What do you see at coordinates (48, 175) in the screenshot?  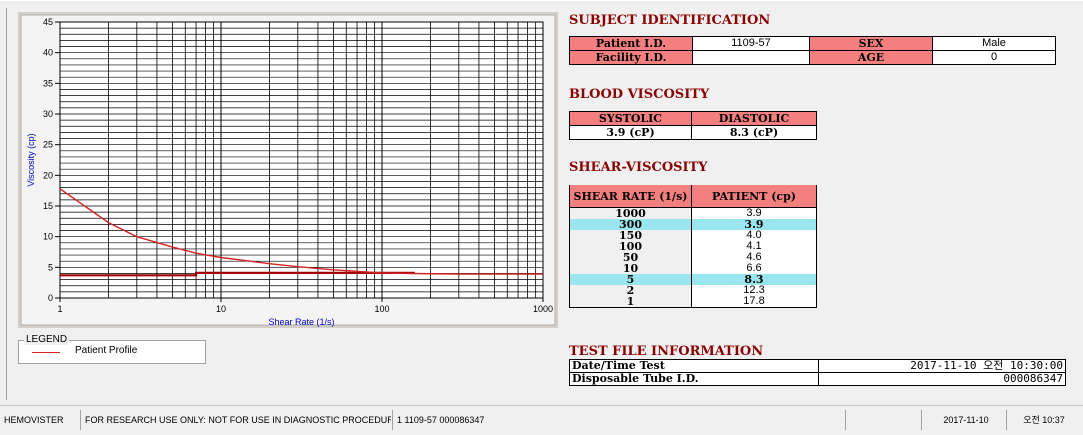 I see `y-tick-label: 20` at bounding box center [48, 175].